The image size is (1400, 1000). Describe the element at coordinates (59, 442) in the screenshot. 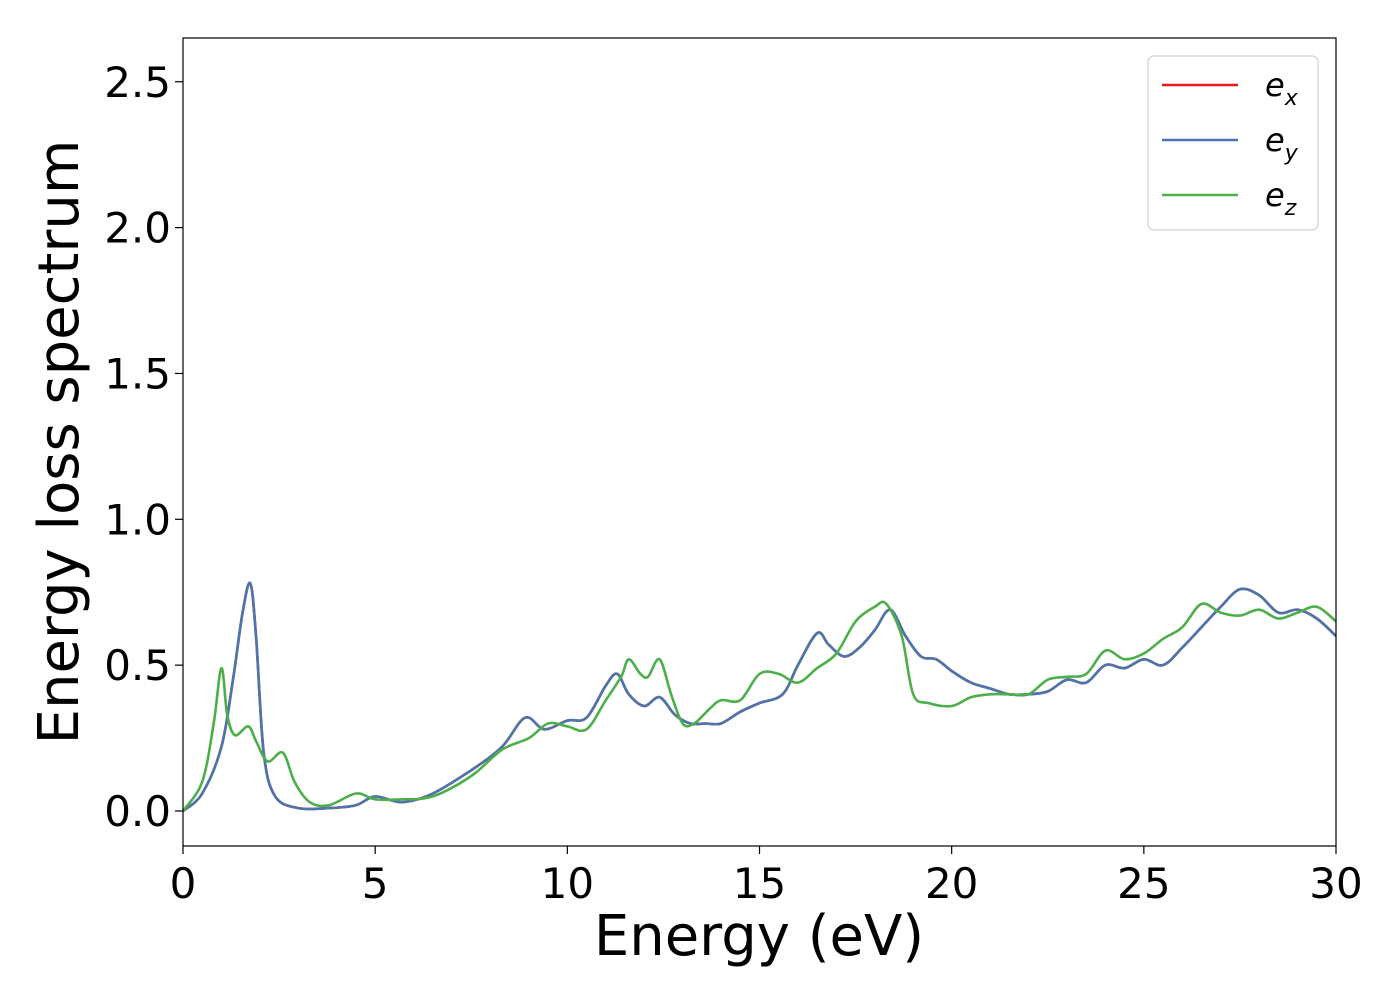

I see `y-axis-label: Energy loss spectrum` at that location.